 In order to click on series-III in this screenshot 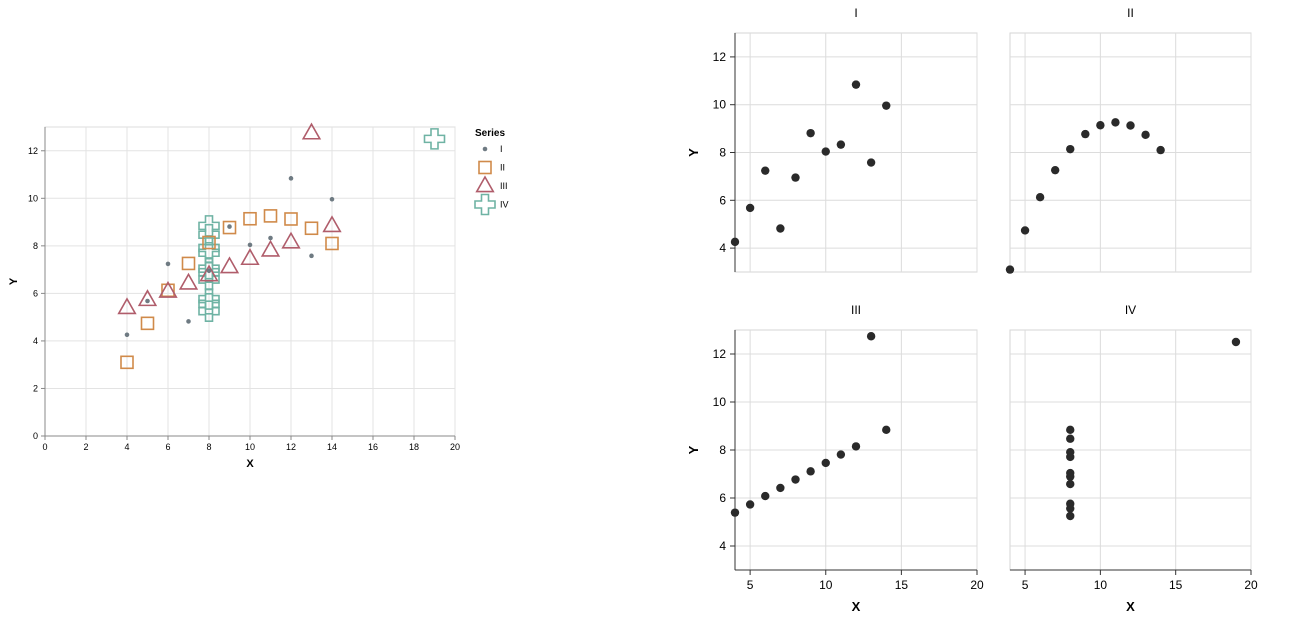, I will do `click(229, 218)`.